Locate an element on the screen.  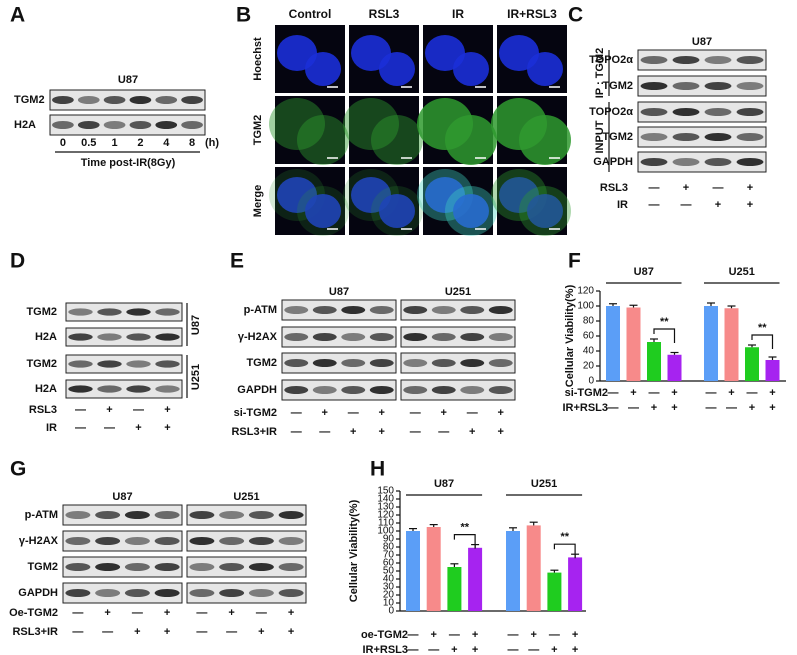
column-label: Control is located at coordinates (310, 14).